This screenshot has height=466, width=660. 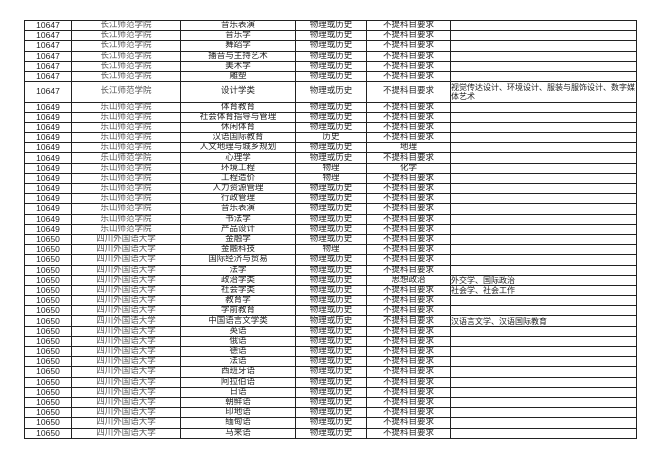 What do you see at coordinates (408, 168) in the screenshot?
I see `secondary-subject-cell: 化学` at bounding box center [408, 168].